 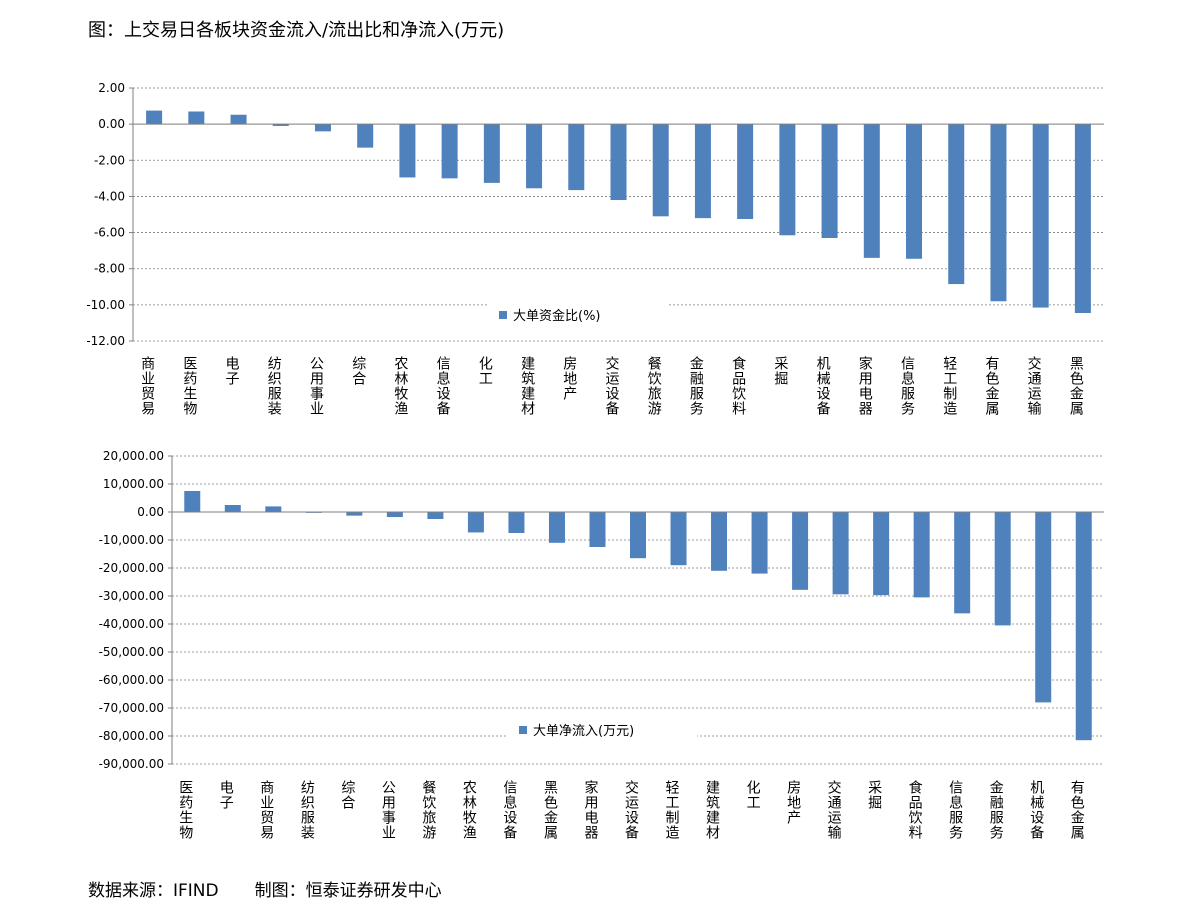 What do you see at coordinates (388, 810) in the screenshot?
I see `category-label: 公用事业` at bounding box center [388, 810].